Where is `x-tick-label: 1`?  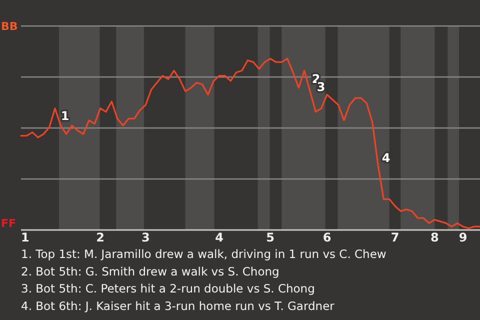 x-tick-label: 1 is located at coordinates (25, 237).